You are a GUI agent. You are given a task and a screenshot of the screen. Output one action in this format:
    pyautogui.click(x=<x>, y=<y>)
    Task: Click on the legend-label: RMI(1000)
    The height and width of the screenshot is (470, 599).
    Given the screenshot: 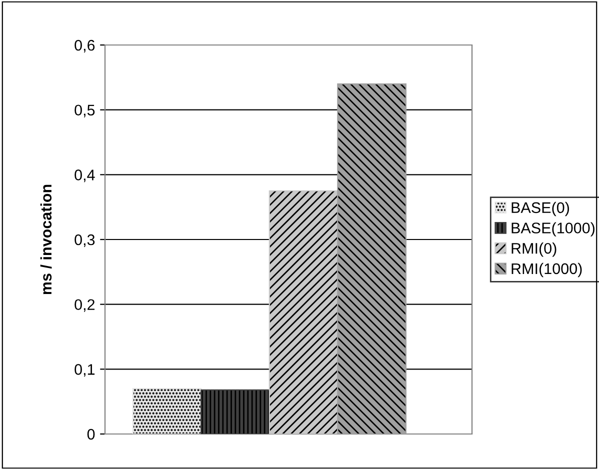 What is the action you would take?
    pyautogui.click(x=547, y=270)
    